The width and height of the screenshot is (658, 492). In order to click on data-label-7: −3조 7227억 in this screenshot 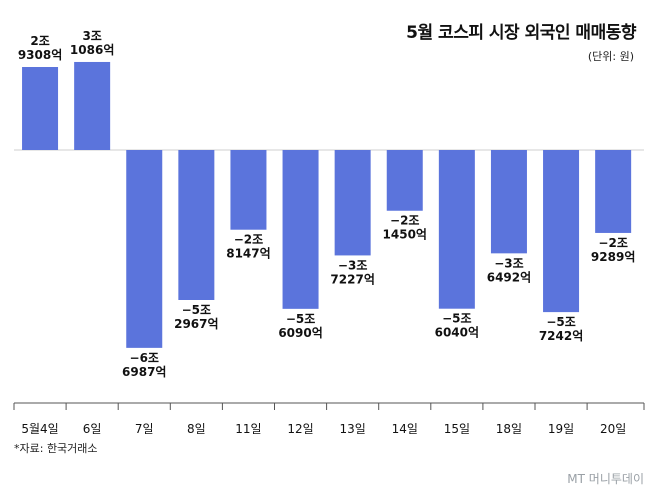, I will do `click(352, 272)`.